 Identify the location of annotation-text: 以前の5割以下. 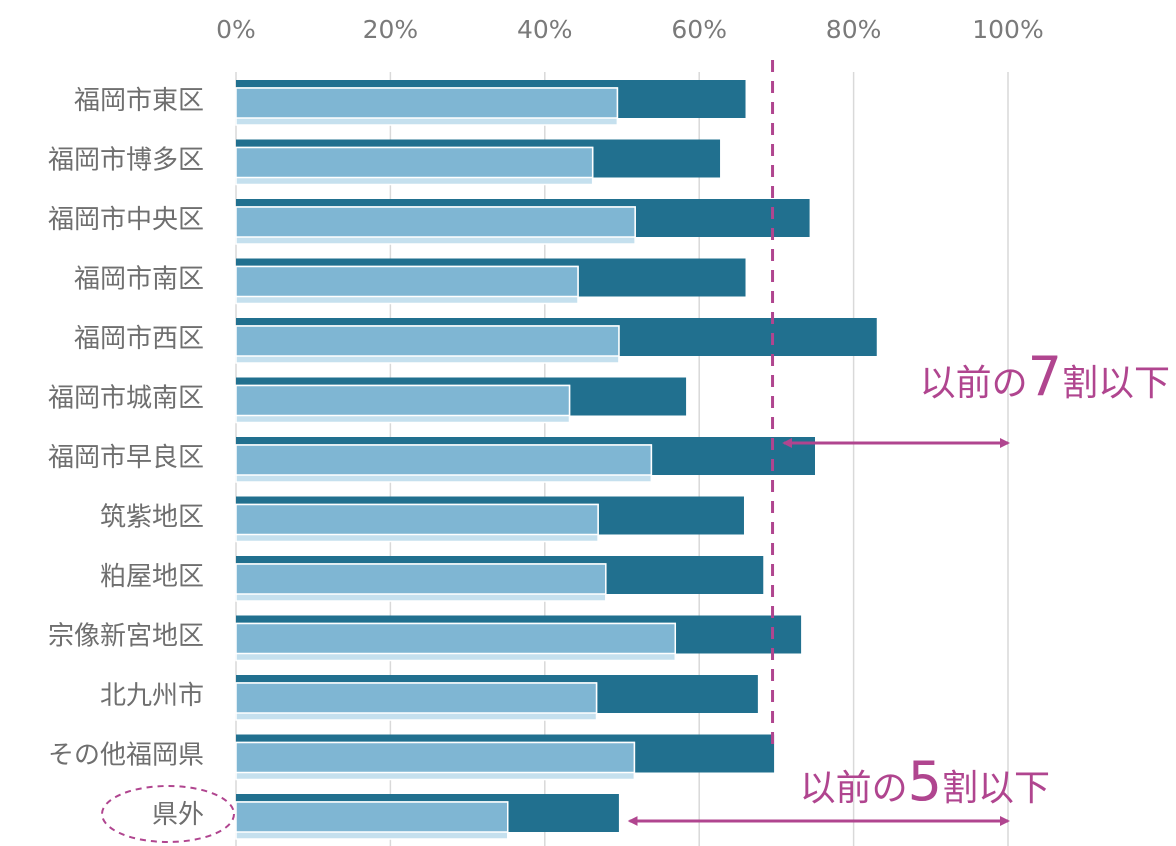
(925, 781).